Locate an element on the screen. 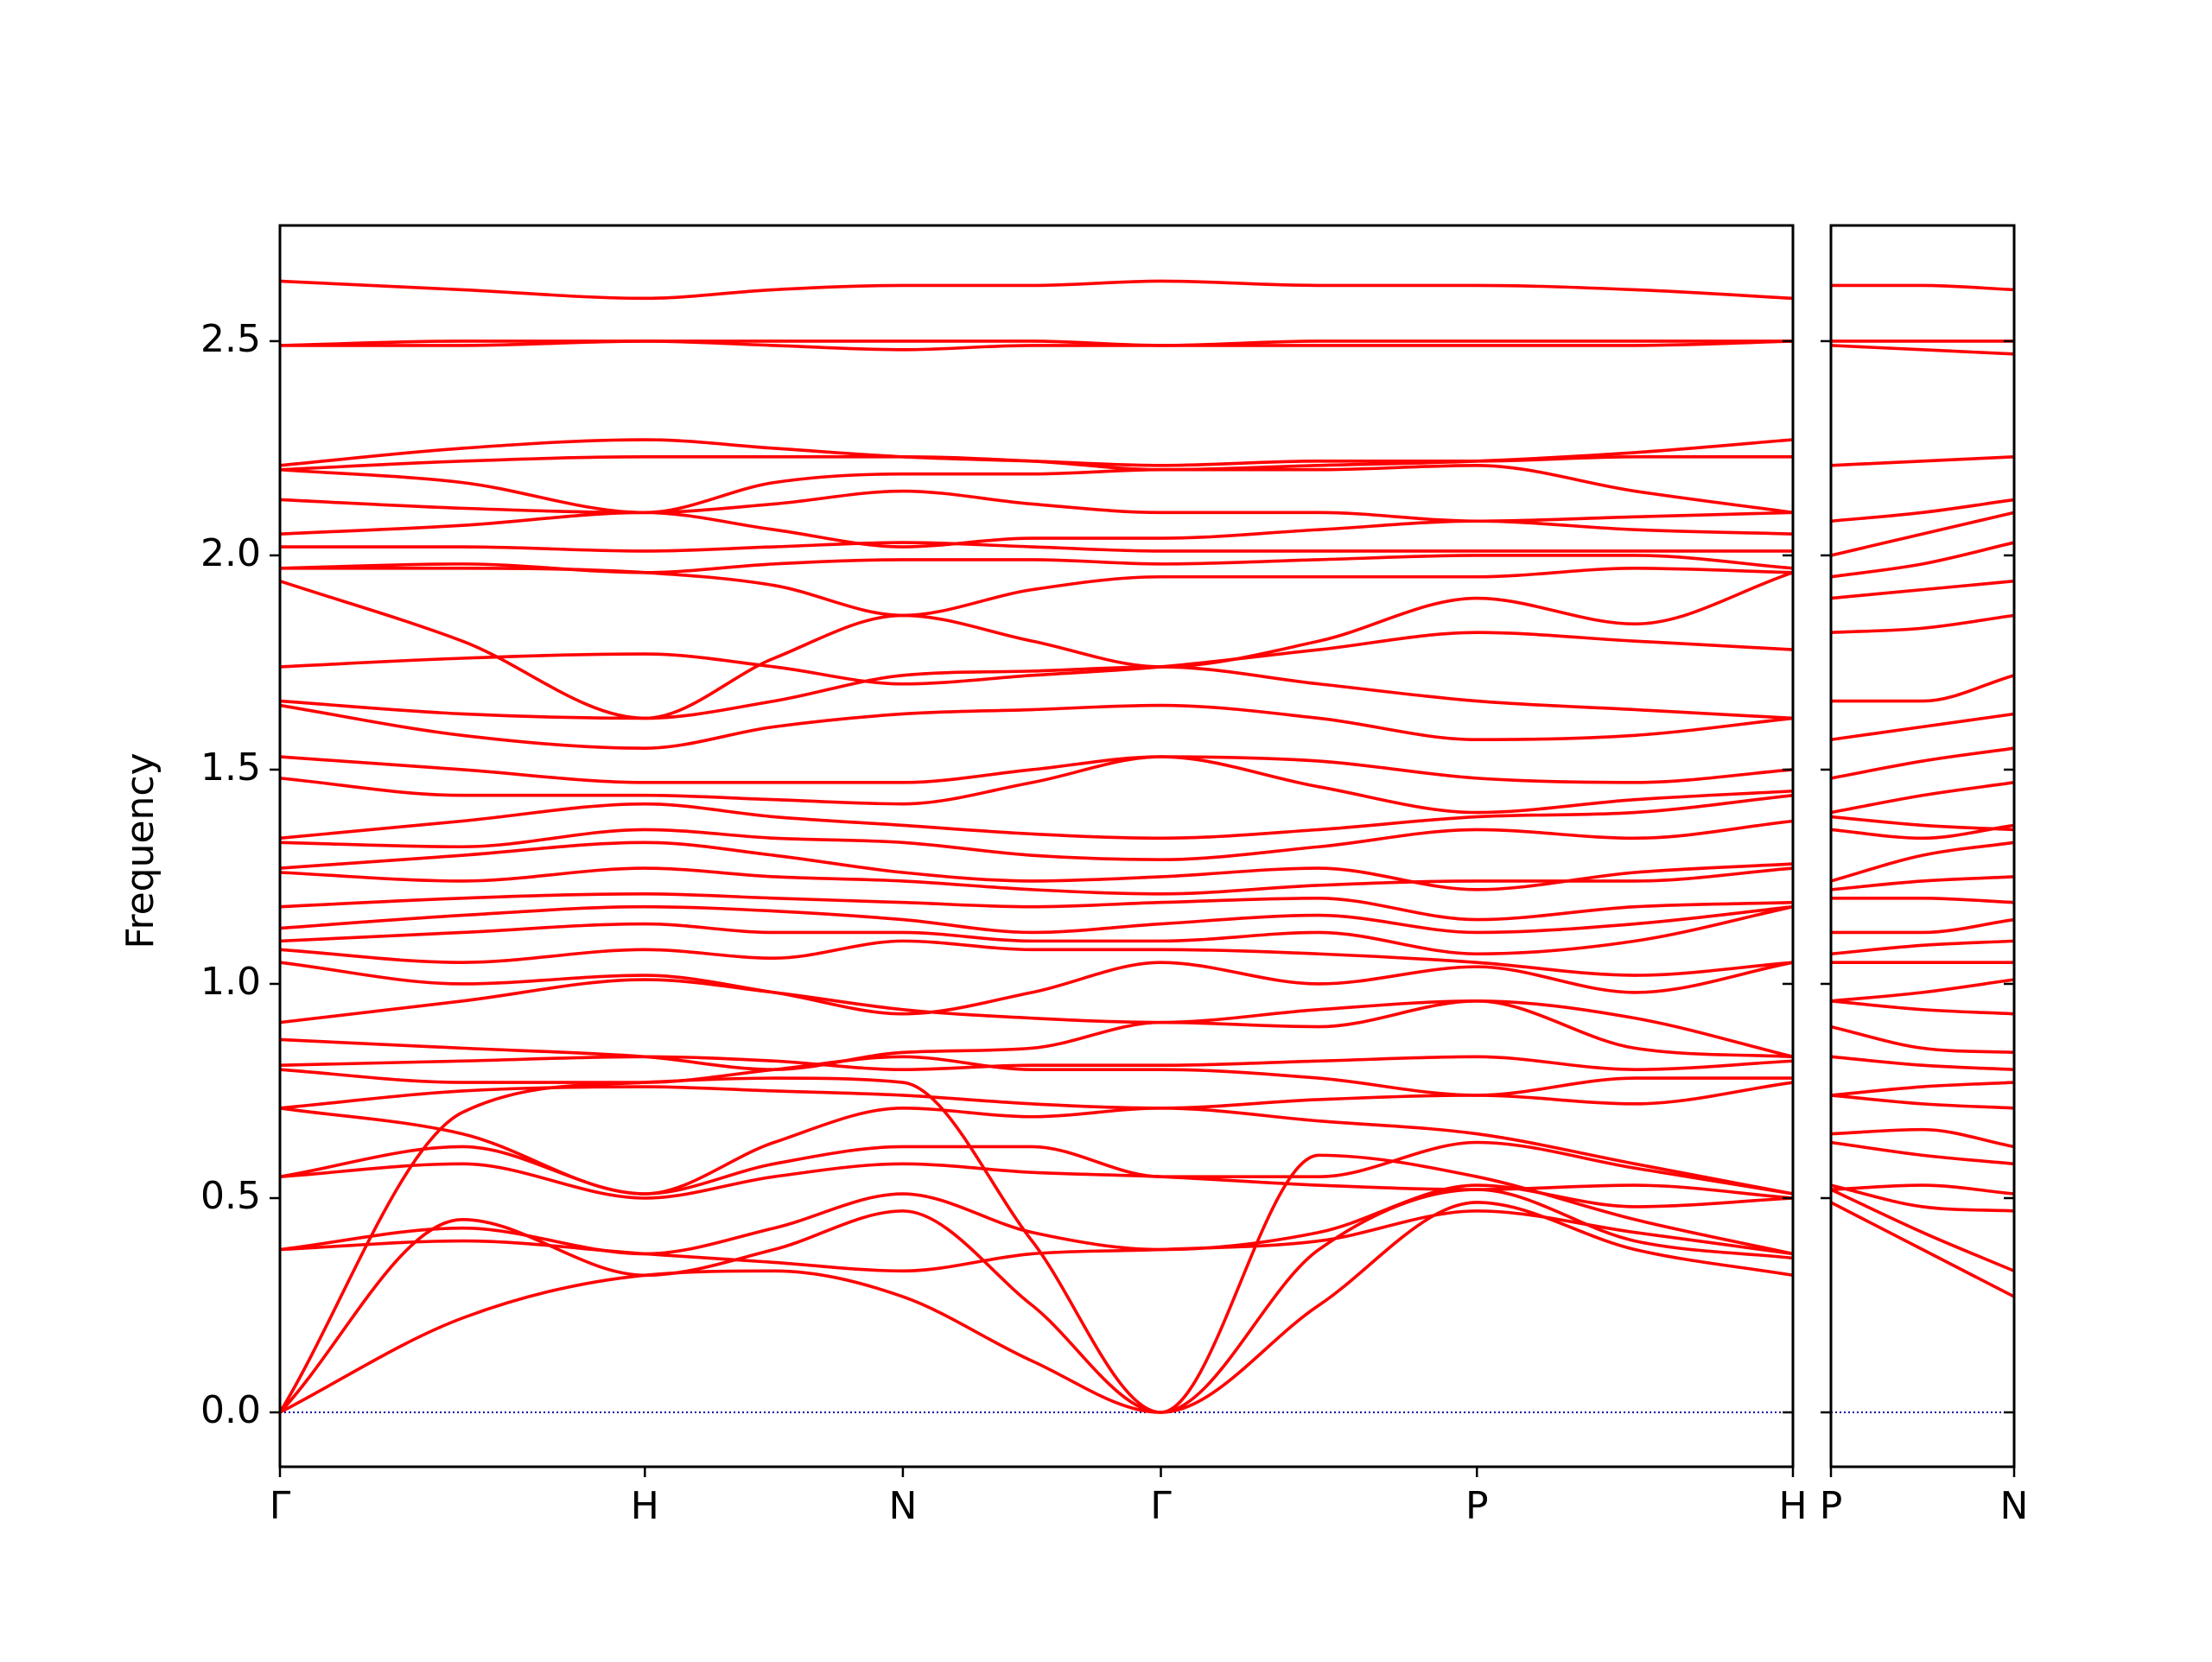 The image size is (2212, 1662). y-axis-label: Frequency is located at coordinates (140, 850).